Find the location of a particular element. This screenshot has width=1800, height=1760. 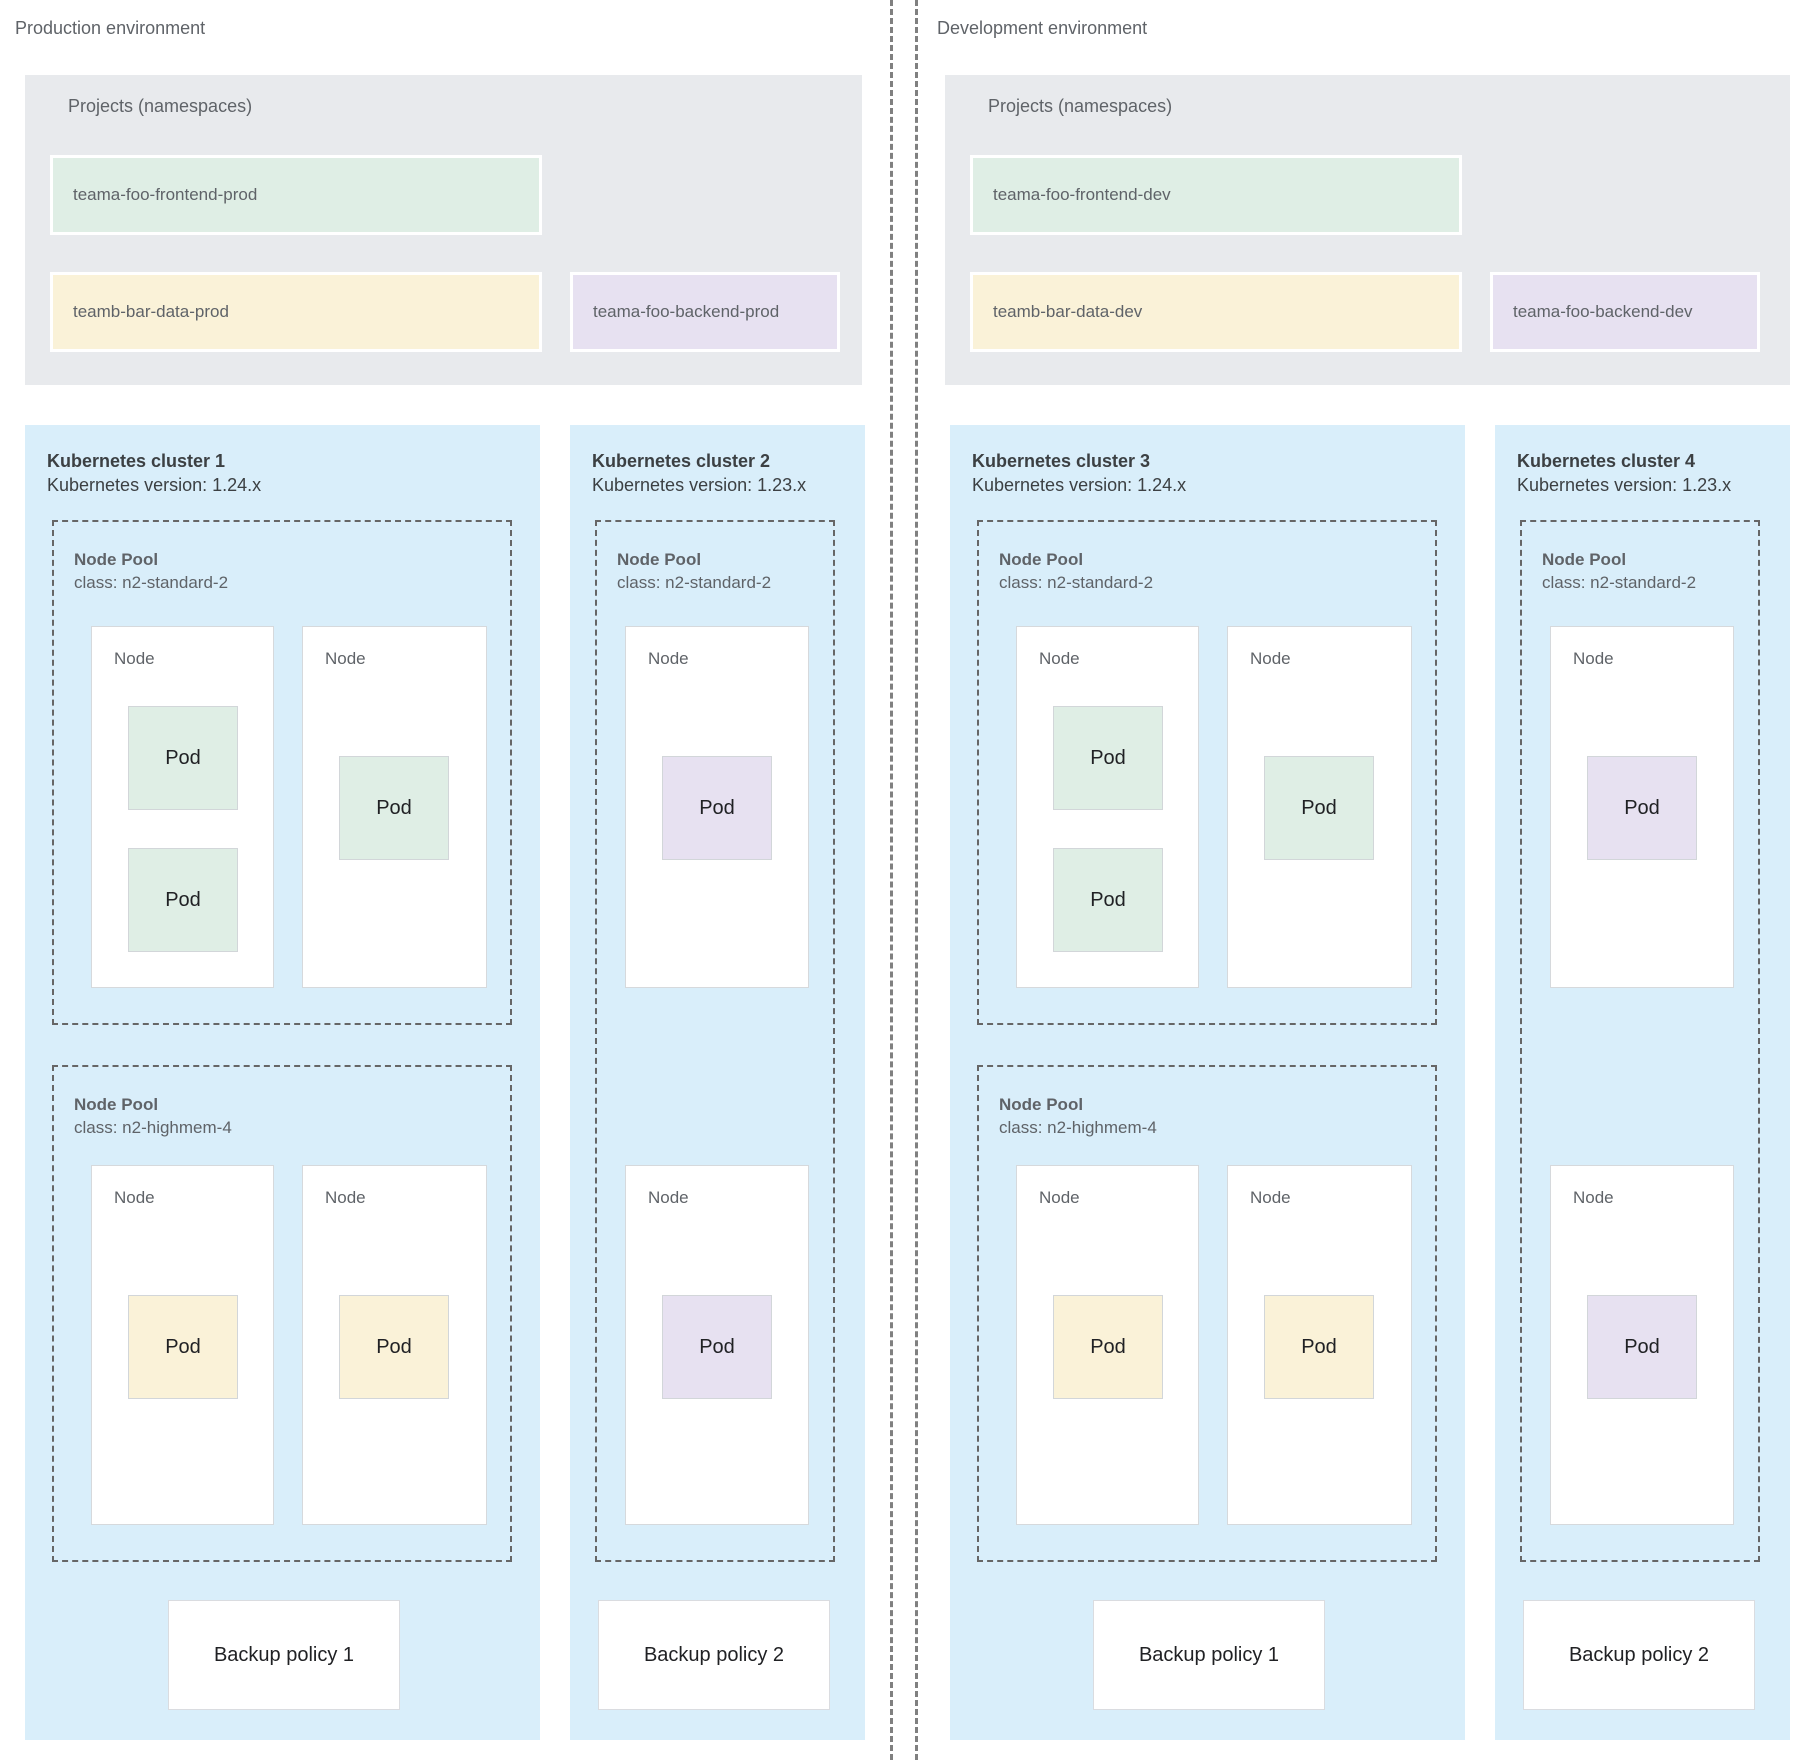

namespace-chip: teamb-bar-data-prod is located at coordinates (296, 312).